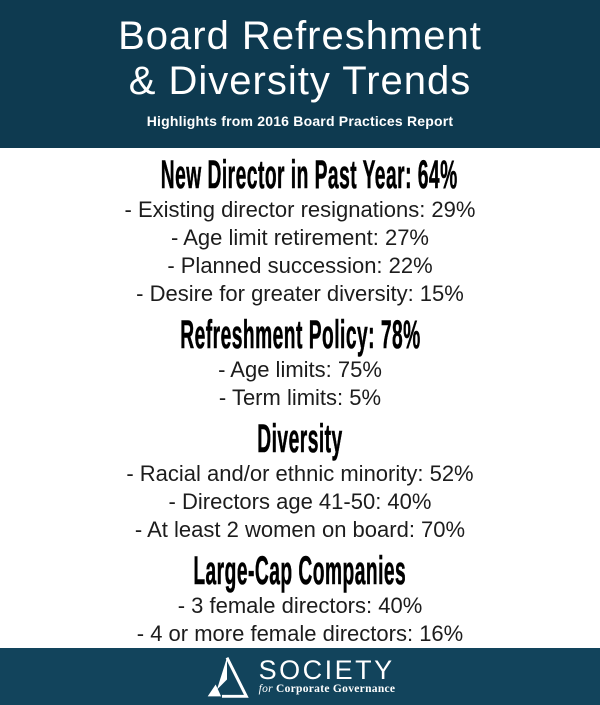 Image resolution: width=600 pixels, height=705 pixels. Describe the element at coordinates (300, 237) in the screenshot. I see `stat-item: - Age limit retirement: 27%` at that location.